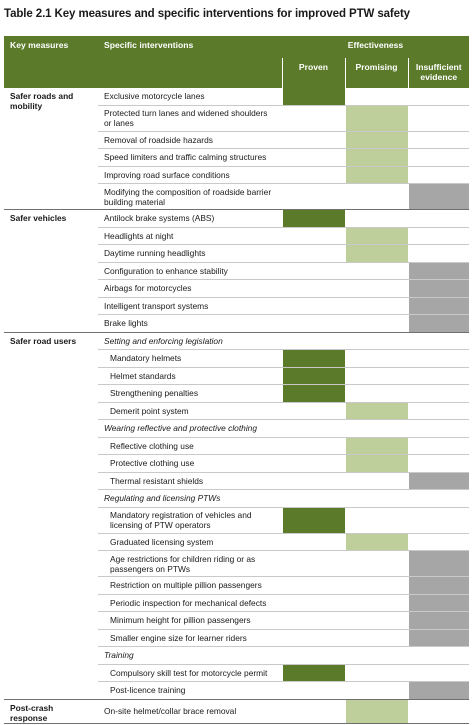 Image resolution: width=474 pixels, height=725 pixels. Describe the element at coordinates (438, 73) in the screenshot. I see `header-insufficient-evidence: Insufficient evidence` at that location.